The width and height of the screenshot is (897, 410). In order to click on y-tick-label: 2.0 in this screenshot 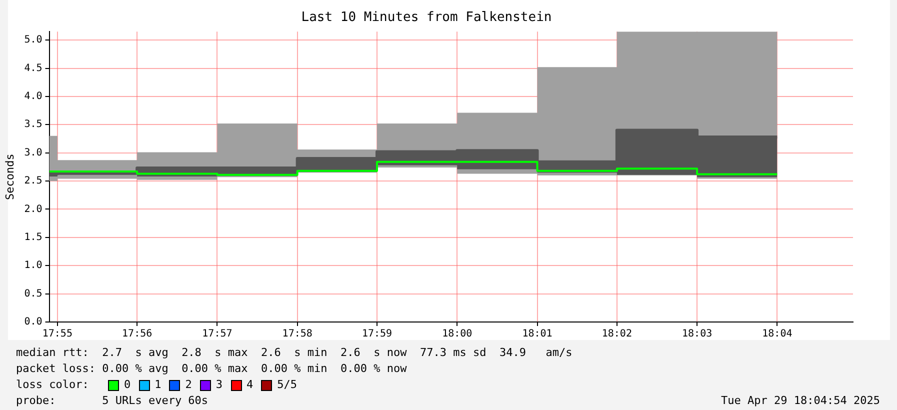, I will do `click(33, 209)`.